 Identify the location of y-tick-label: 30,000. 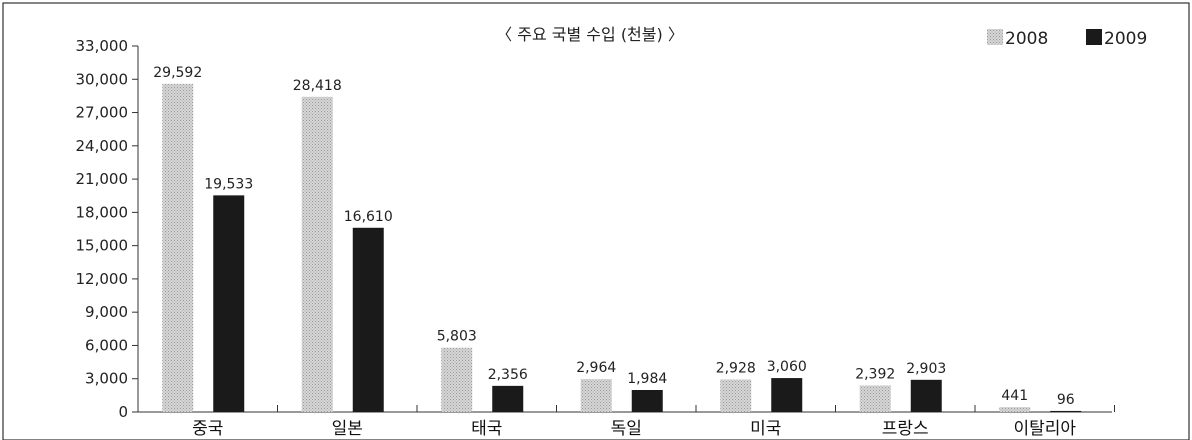
(102, 79).